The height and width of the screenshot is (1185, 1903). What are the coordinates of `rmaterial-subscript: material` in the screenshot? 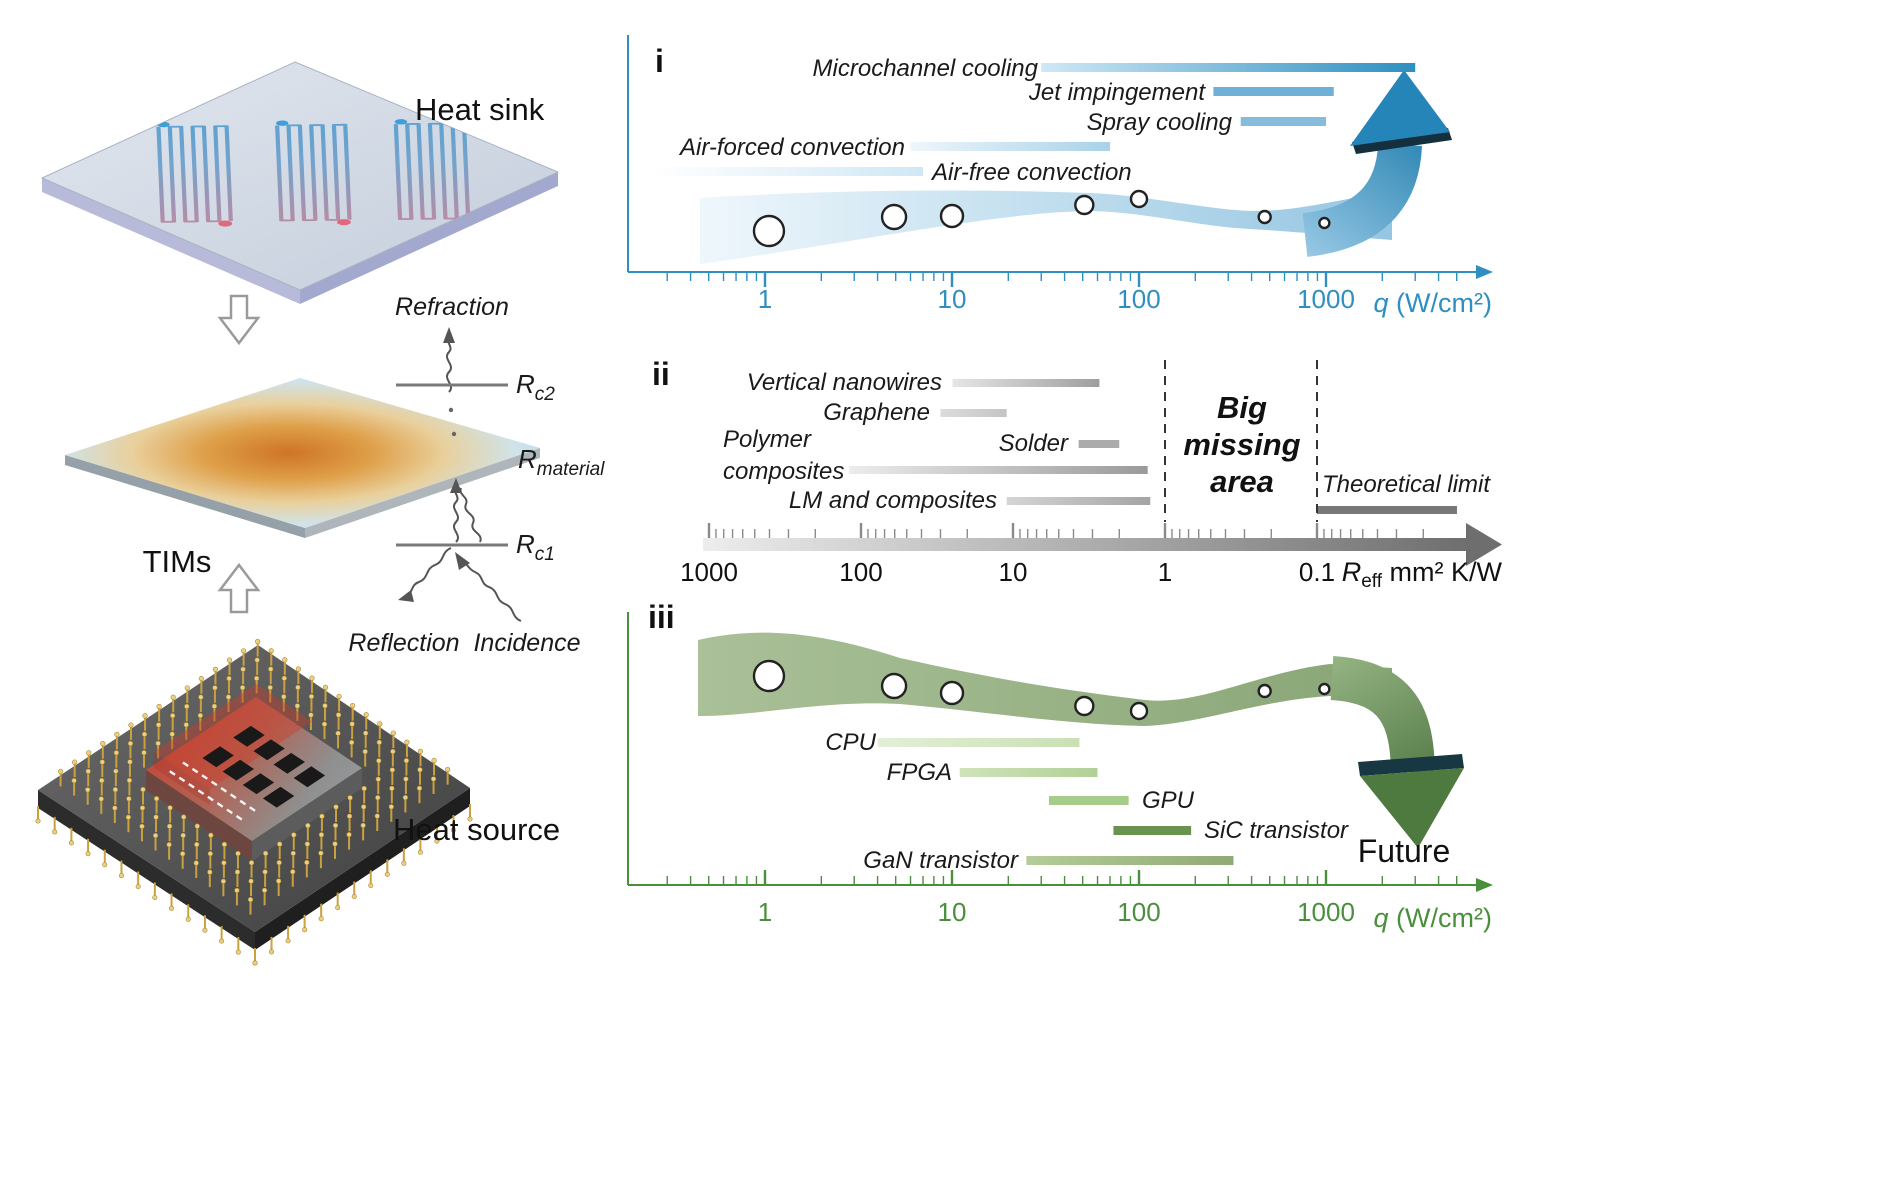 It's located at (571, 469).